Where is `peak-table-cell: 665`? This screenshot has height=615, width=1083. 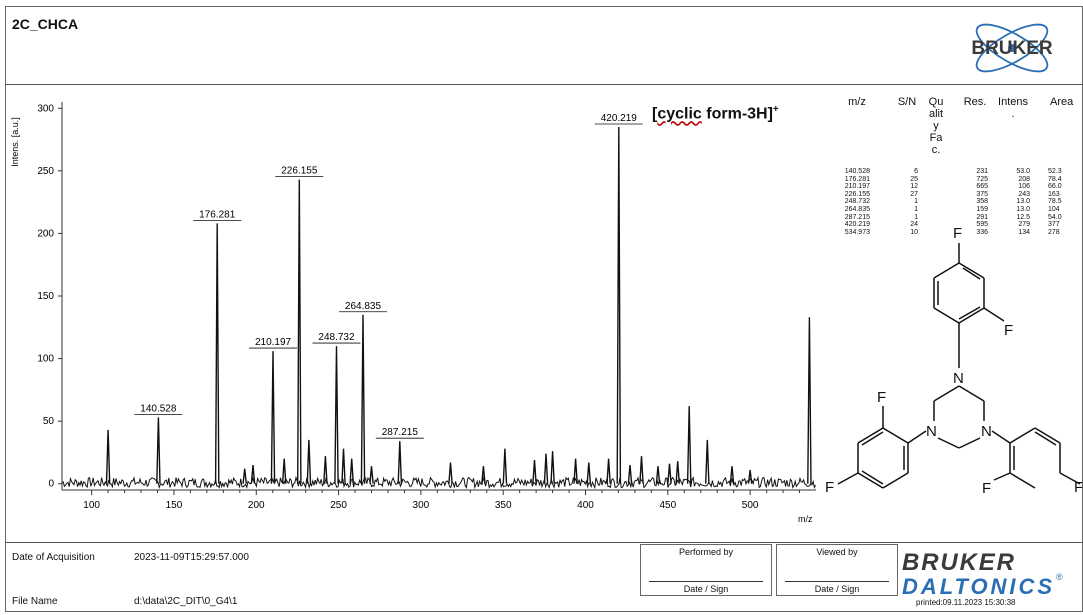 peak-table-cell: 665 is located at coordinates (982, 187).